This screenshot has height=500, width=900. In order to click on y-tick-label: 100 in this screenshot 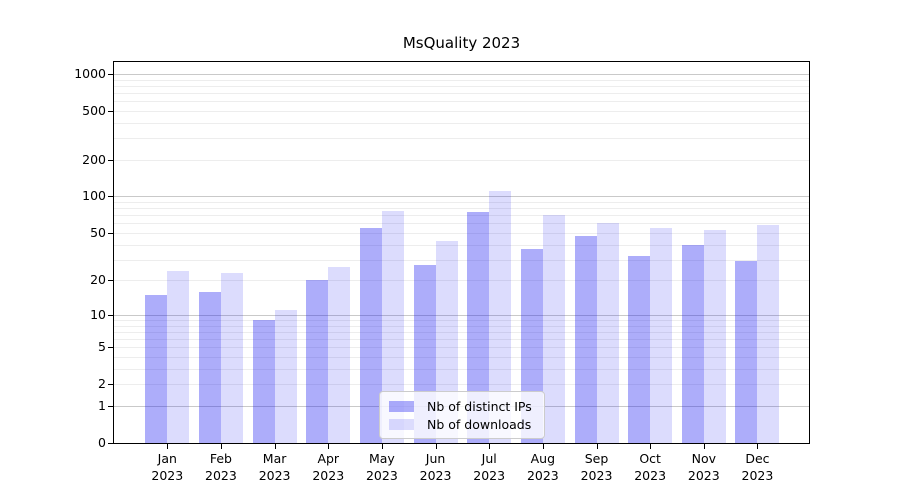, I will do `click(94, 196)`.